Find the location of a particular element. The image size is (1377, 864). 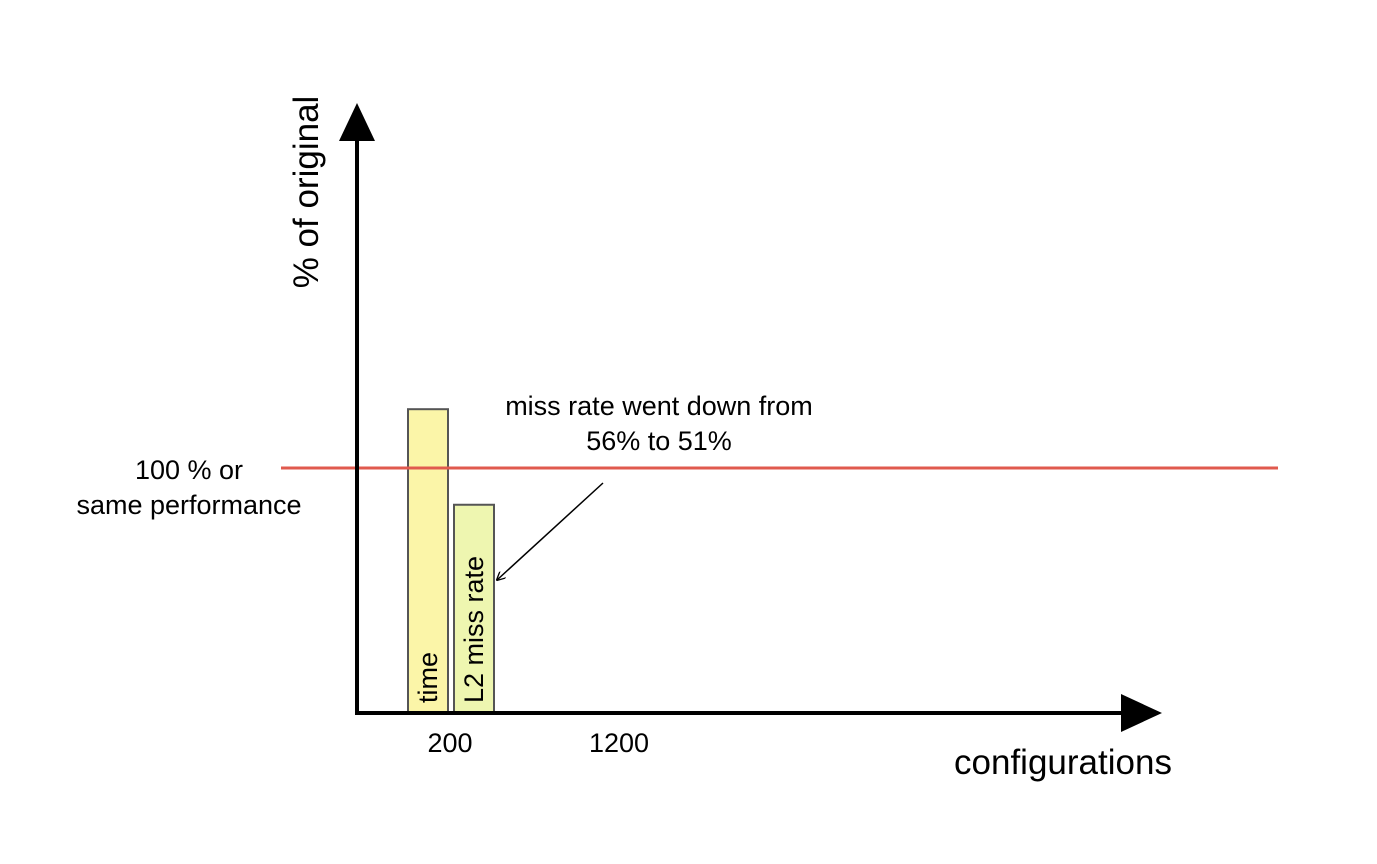

reference-label-line1: 100 % or is located at coordinates (189, 470).